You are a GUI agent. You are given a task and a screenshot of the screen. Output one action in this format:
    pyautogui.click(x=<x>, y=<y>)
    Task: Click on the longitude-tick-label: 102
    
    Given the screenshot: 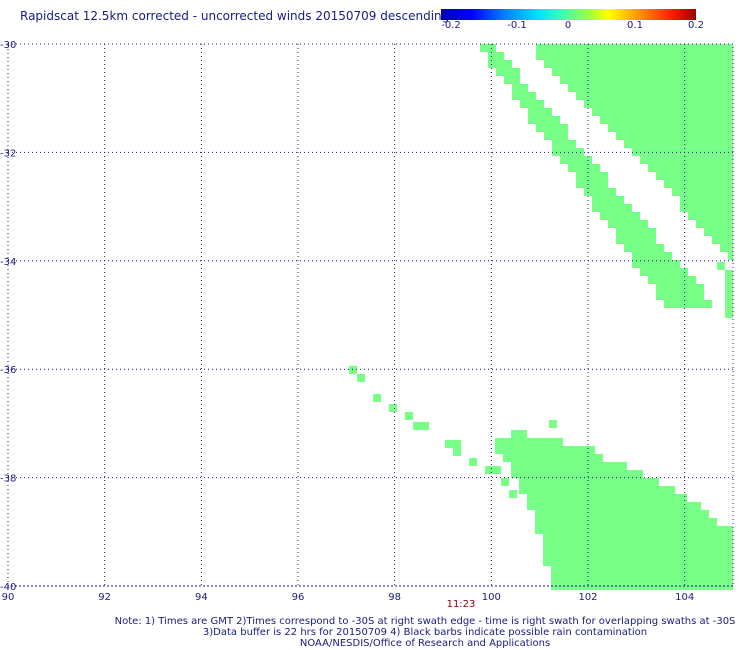 What is the action you would take?
    pyautogui.click(x=587, y=597)
    